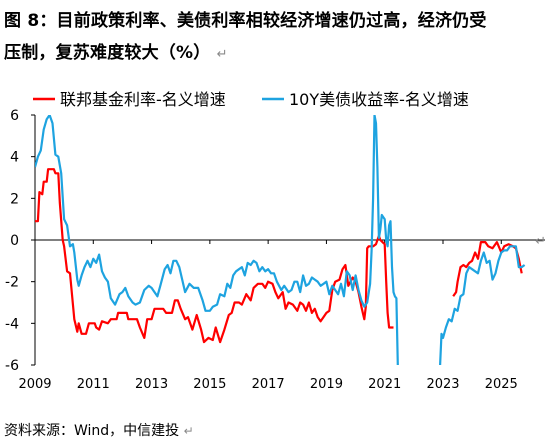  What do you see at coordinates (14, 241) in the screenshot?
I see `y-tick-label: 0` at bounding box center [14, 241].